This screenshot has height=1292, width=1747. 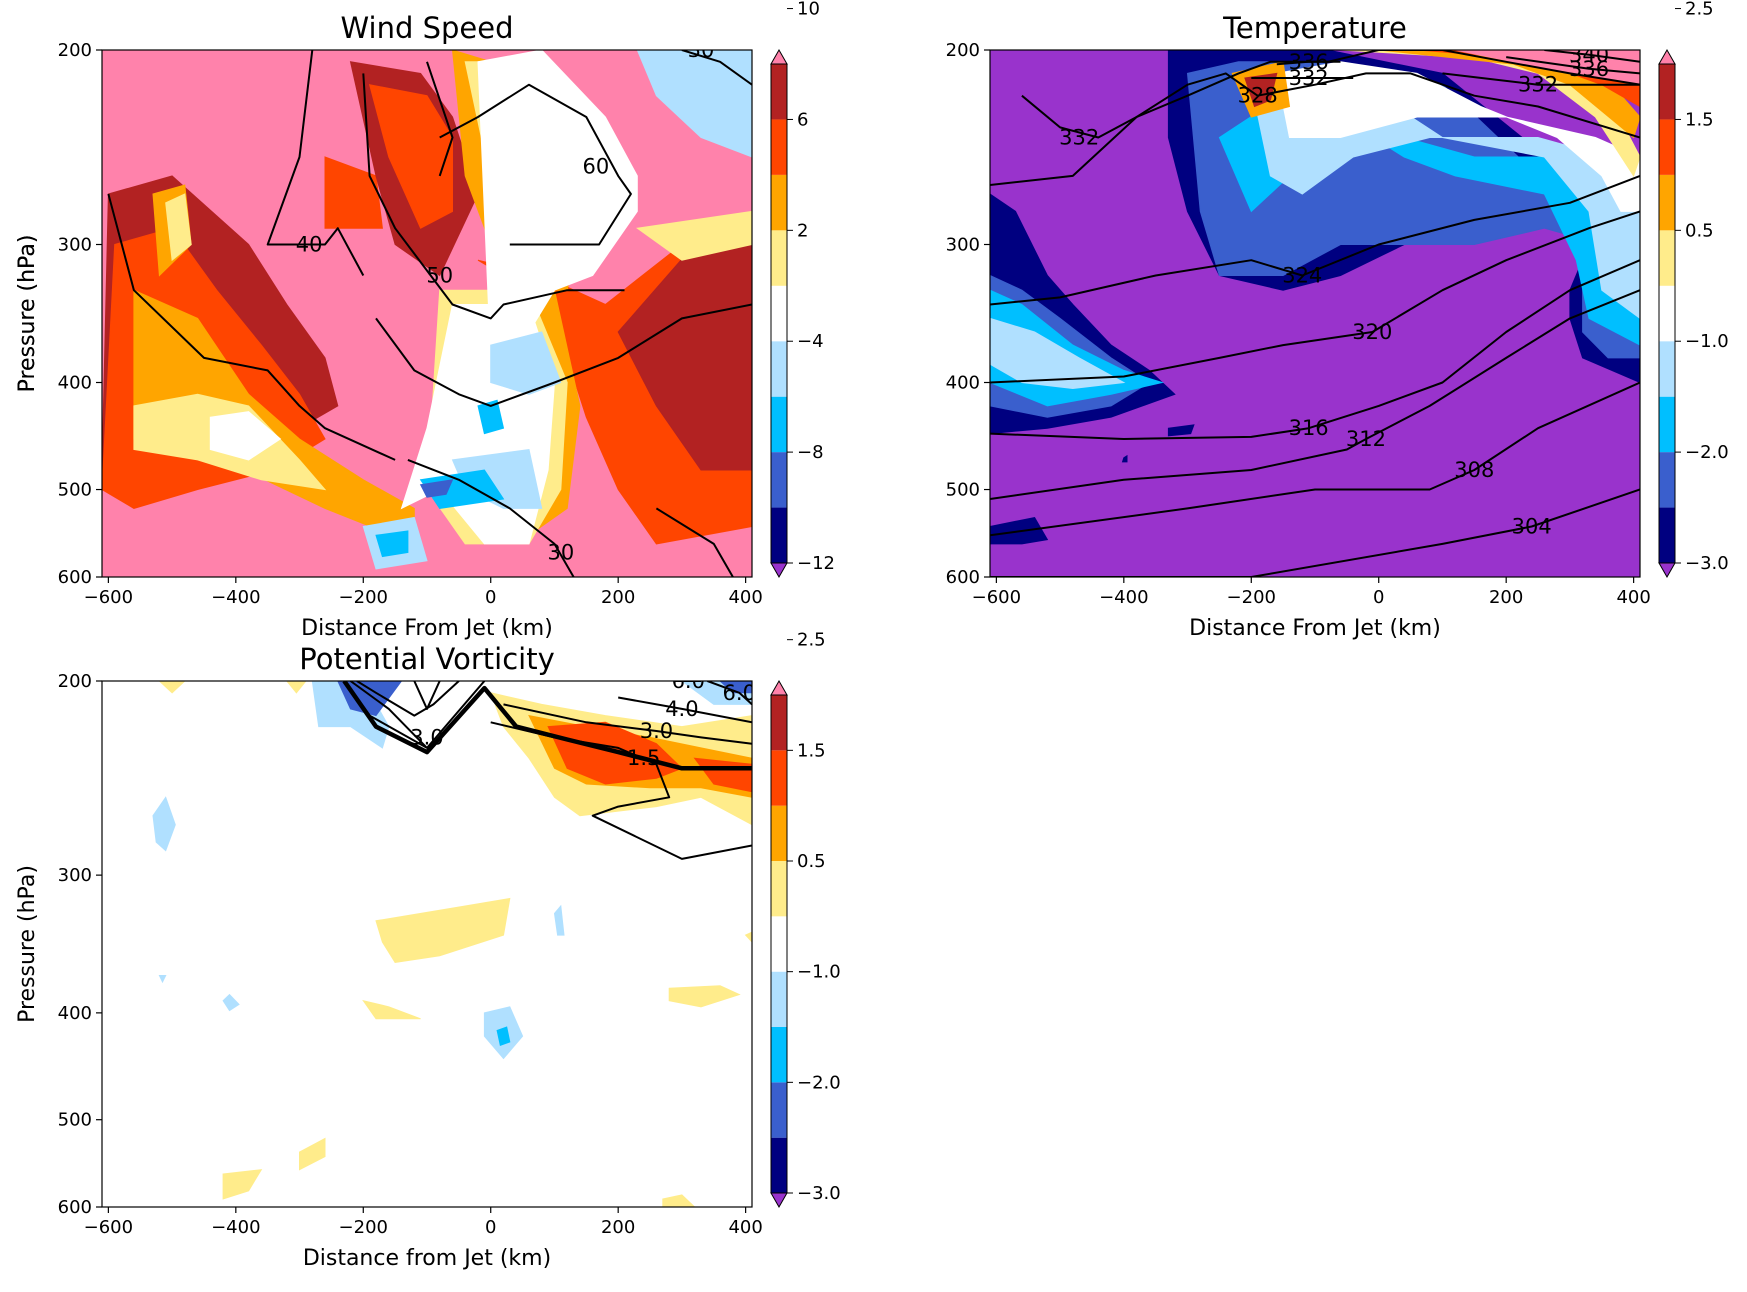 What do you see at coordinates (810, 452) in the screenshot?
I see `colorbar-tick-label: −8` at bounding box center [810, 452].